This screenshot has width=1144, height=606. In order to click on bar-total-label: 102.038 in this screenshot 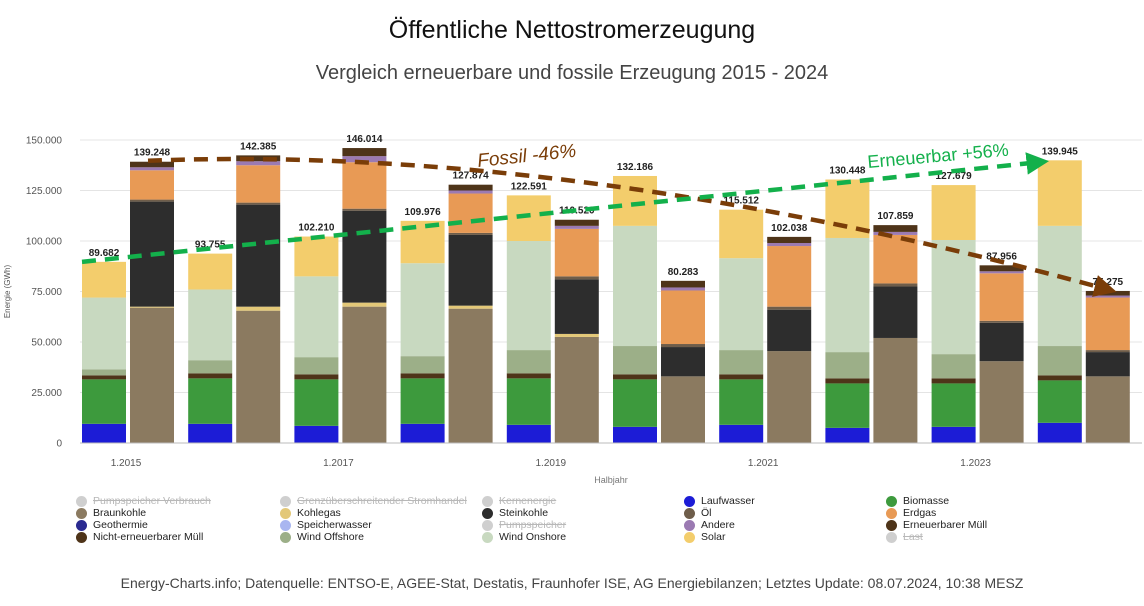, I will do `click(789, 228)`.